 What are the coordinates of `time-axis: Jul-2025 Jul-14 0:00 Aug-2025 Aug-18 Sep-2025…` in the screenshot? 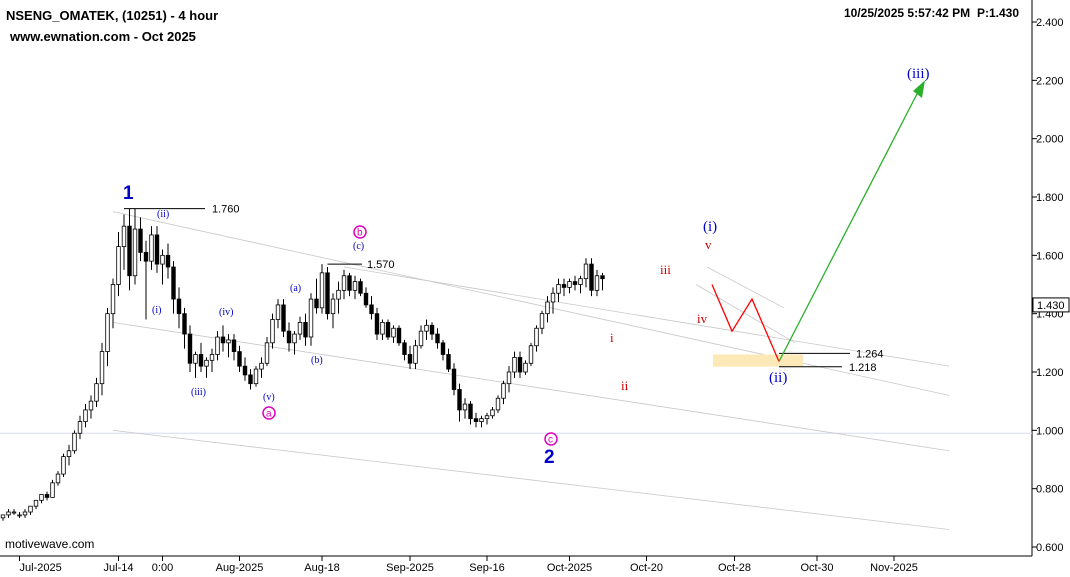 It's located at (468, 565).